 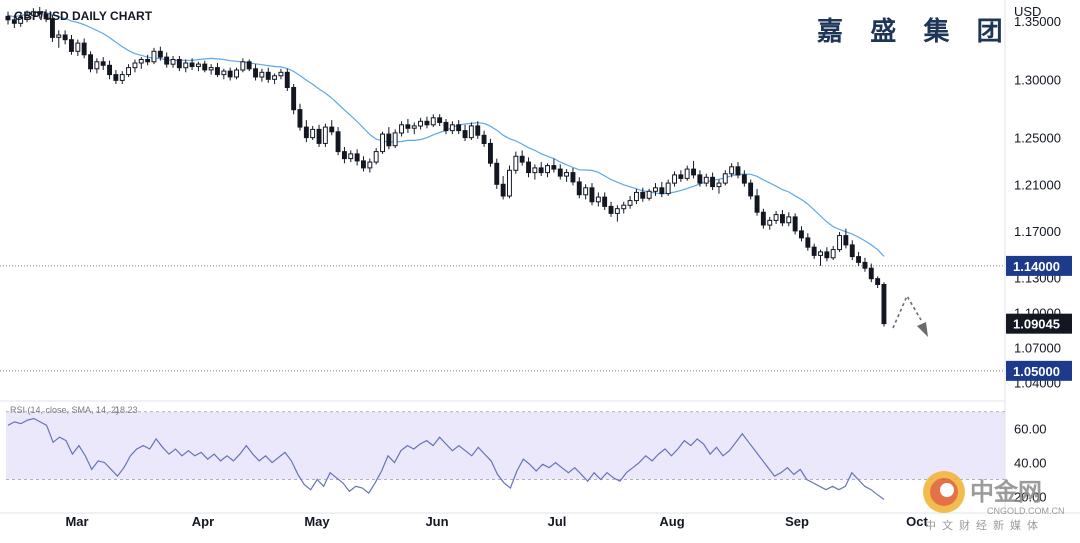 What do you see at coordinates (64, 410) in the screenshot?
I see `rsi-indicator-label: RSI (14, close, SMA, 14, 2)` at bounding box center [64, 410].